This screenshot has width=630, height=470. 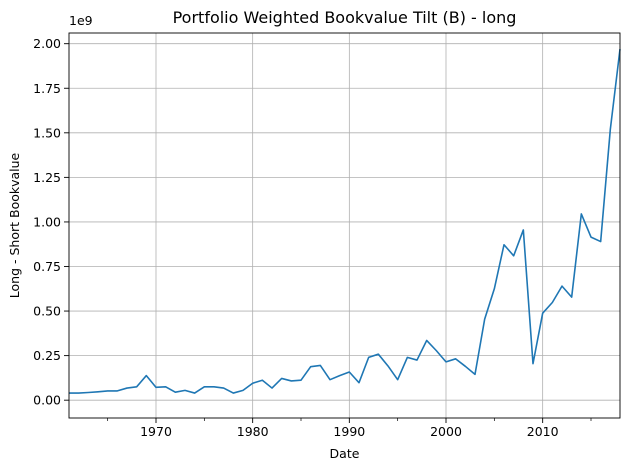 I want to click on y-tick-label: 1.25, so click(x=47, y=177).